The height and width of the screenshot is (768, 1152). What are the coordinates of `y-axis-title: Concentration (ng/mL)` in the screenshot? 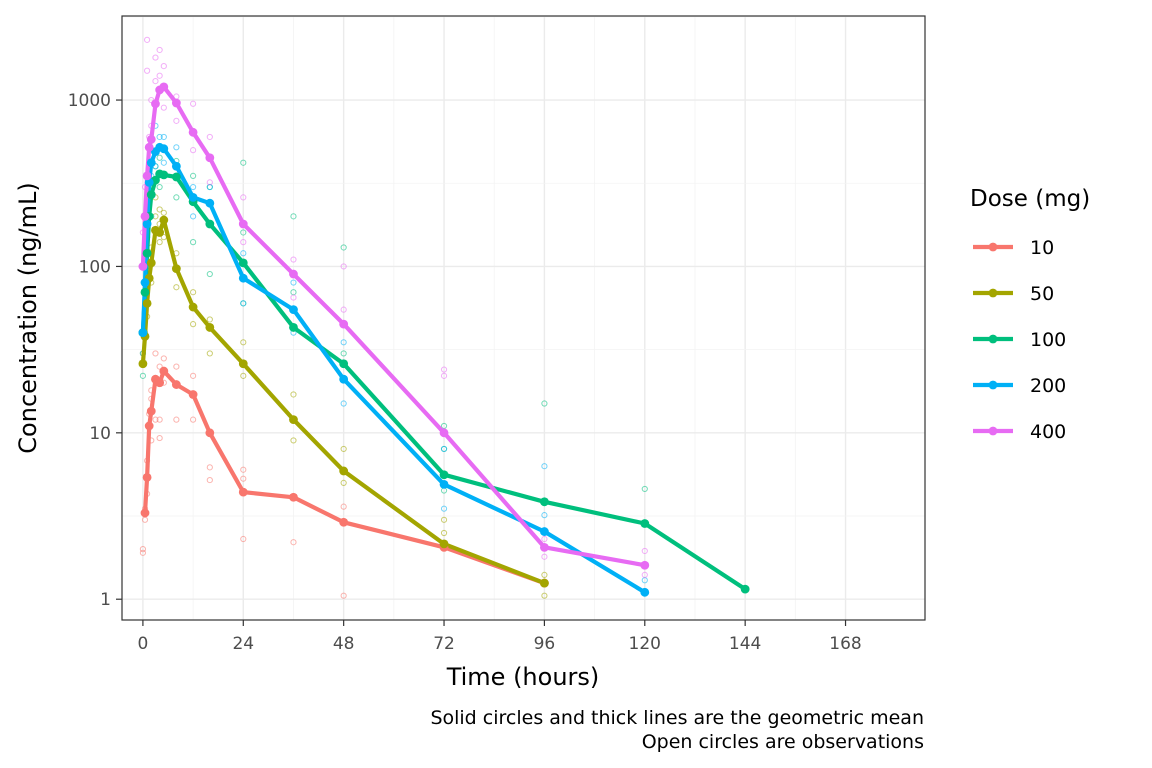 It's located at (28, 317).